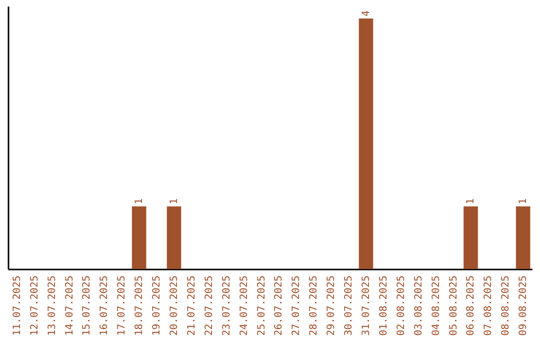 Image resolution: width=540 pixels, height=340 pixels. What do you see at coordinates (418, 306) in the screenshot?
I see `x-tick-label: 03.08.2025` at bounding box center [418, 306].